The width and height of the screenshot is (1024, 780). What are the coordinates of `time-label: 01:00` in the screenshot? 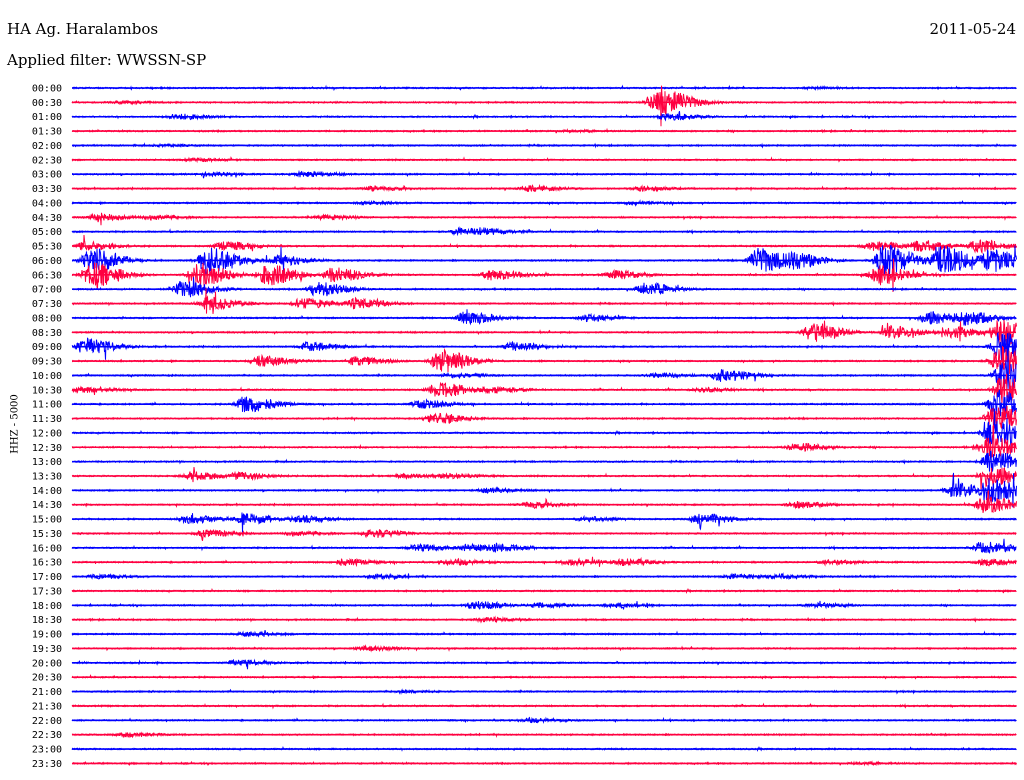 It's located at (47, 117).